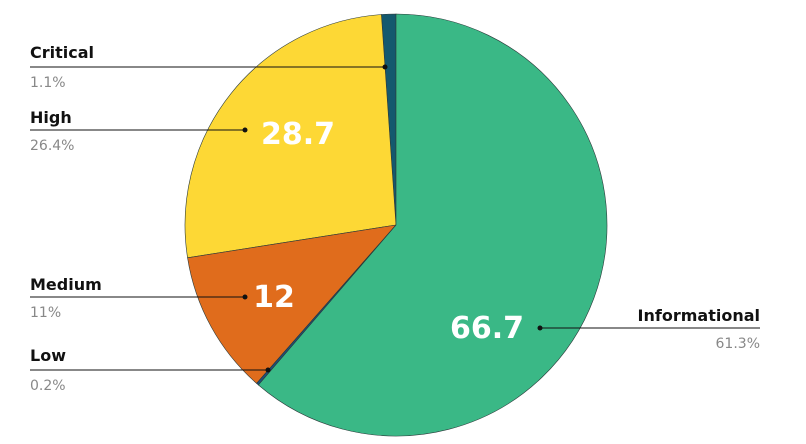 This screenshot has height=444, width=806. What do you see at coordinates (45, 313) in the screenshot?
I see `percent-label: 11%` at bounding box center [45, 313].